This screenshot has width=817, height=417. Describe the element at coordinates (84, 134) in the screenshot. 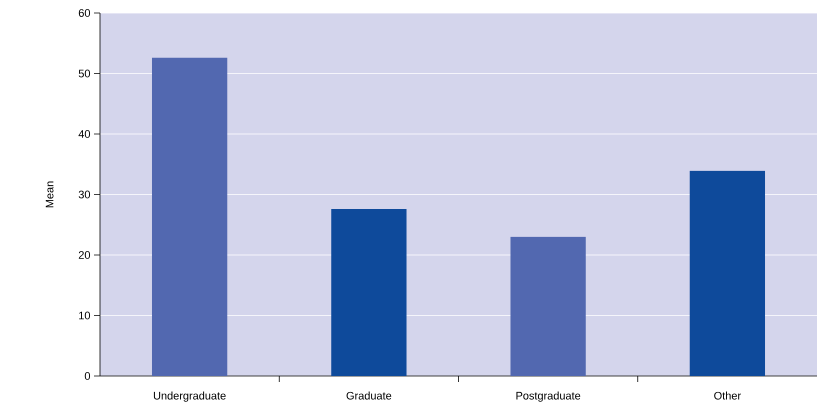

I see `y-tick-label: 40` at that location.